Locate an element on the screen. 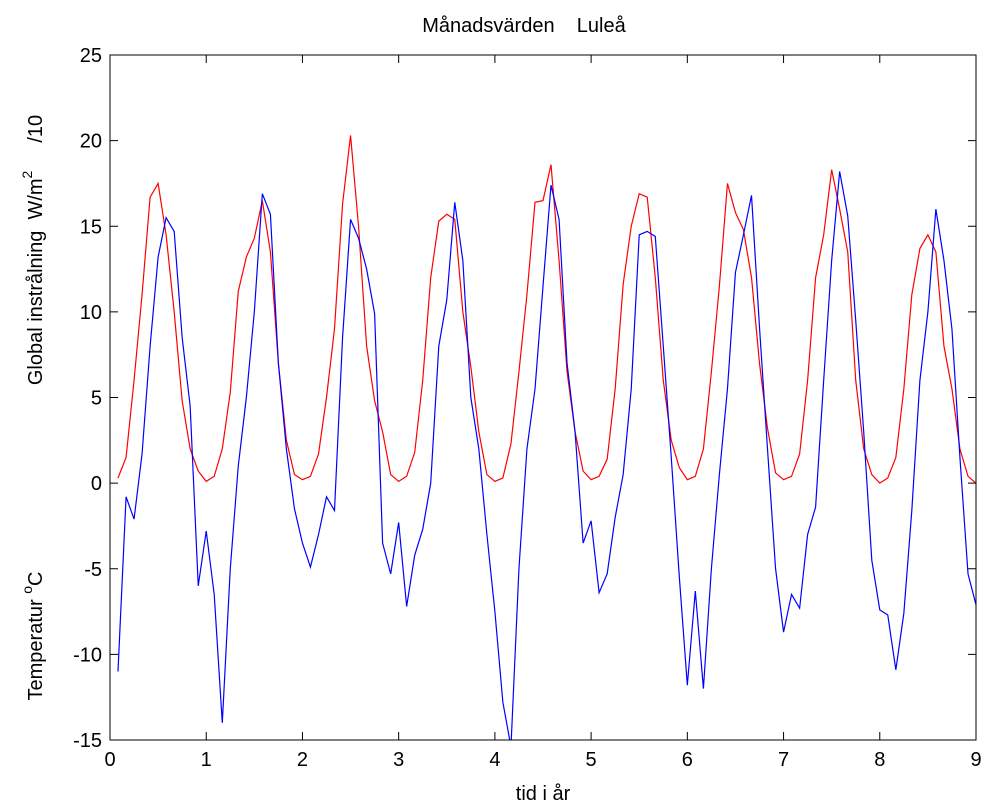  x-tick-label: 0 is located at coordinates (109, 760).